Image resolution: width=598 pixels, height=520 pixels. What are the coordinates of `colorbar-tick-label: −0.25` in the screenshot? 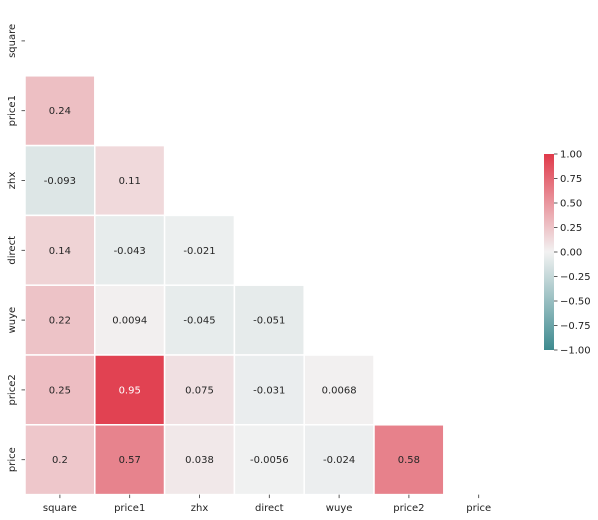 It's located at (575, 277).